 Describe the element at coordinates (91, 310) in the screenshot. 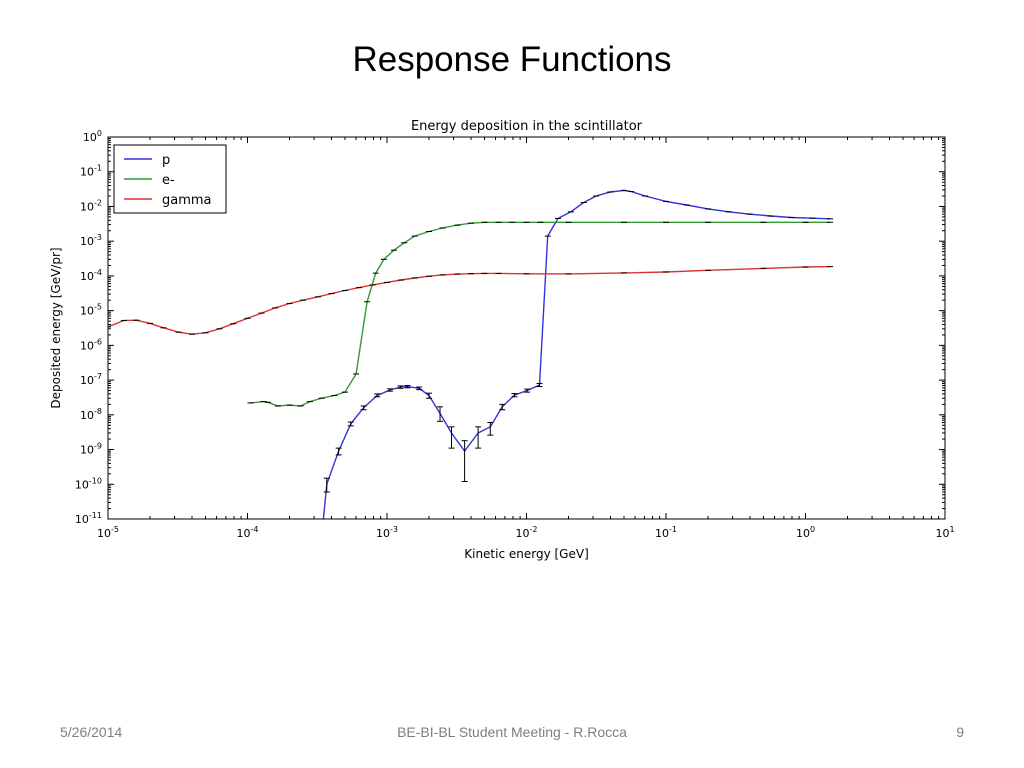

I see `y-tick-label: 10⁻⁵` at that location.